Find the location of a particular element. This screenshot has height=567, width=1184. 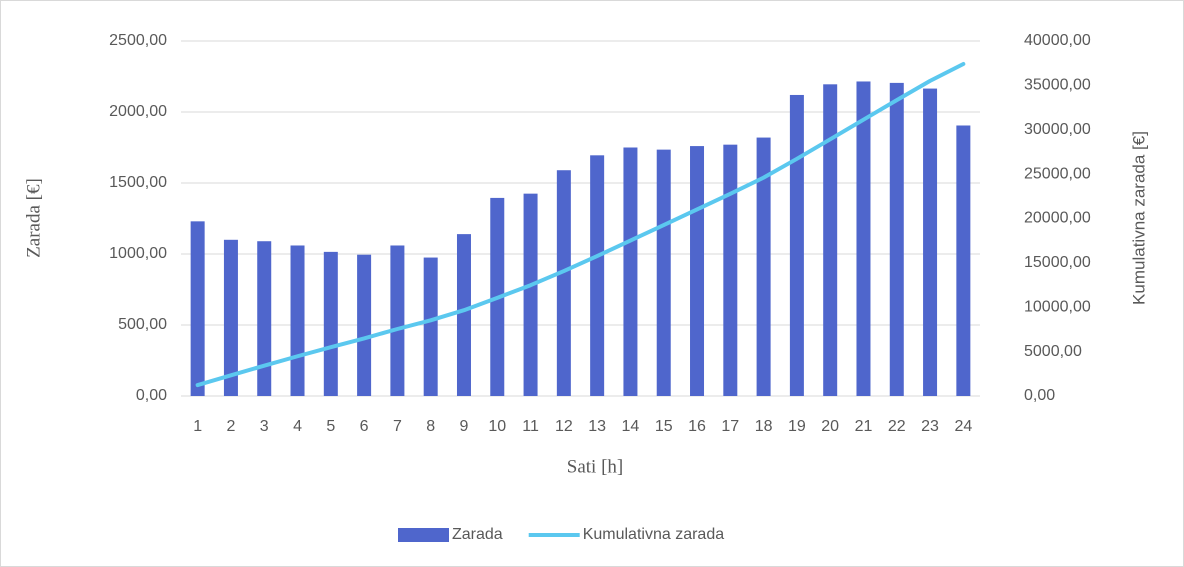

y2-tick-label: 20000,00 is located at coordinates (1057, 218).